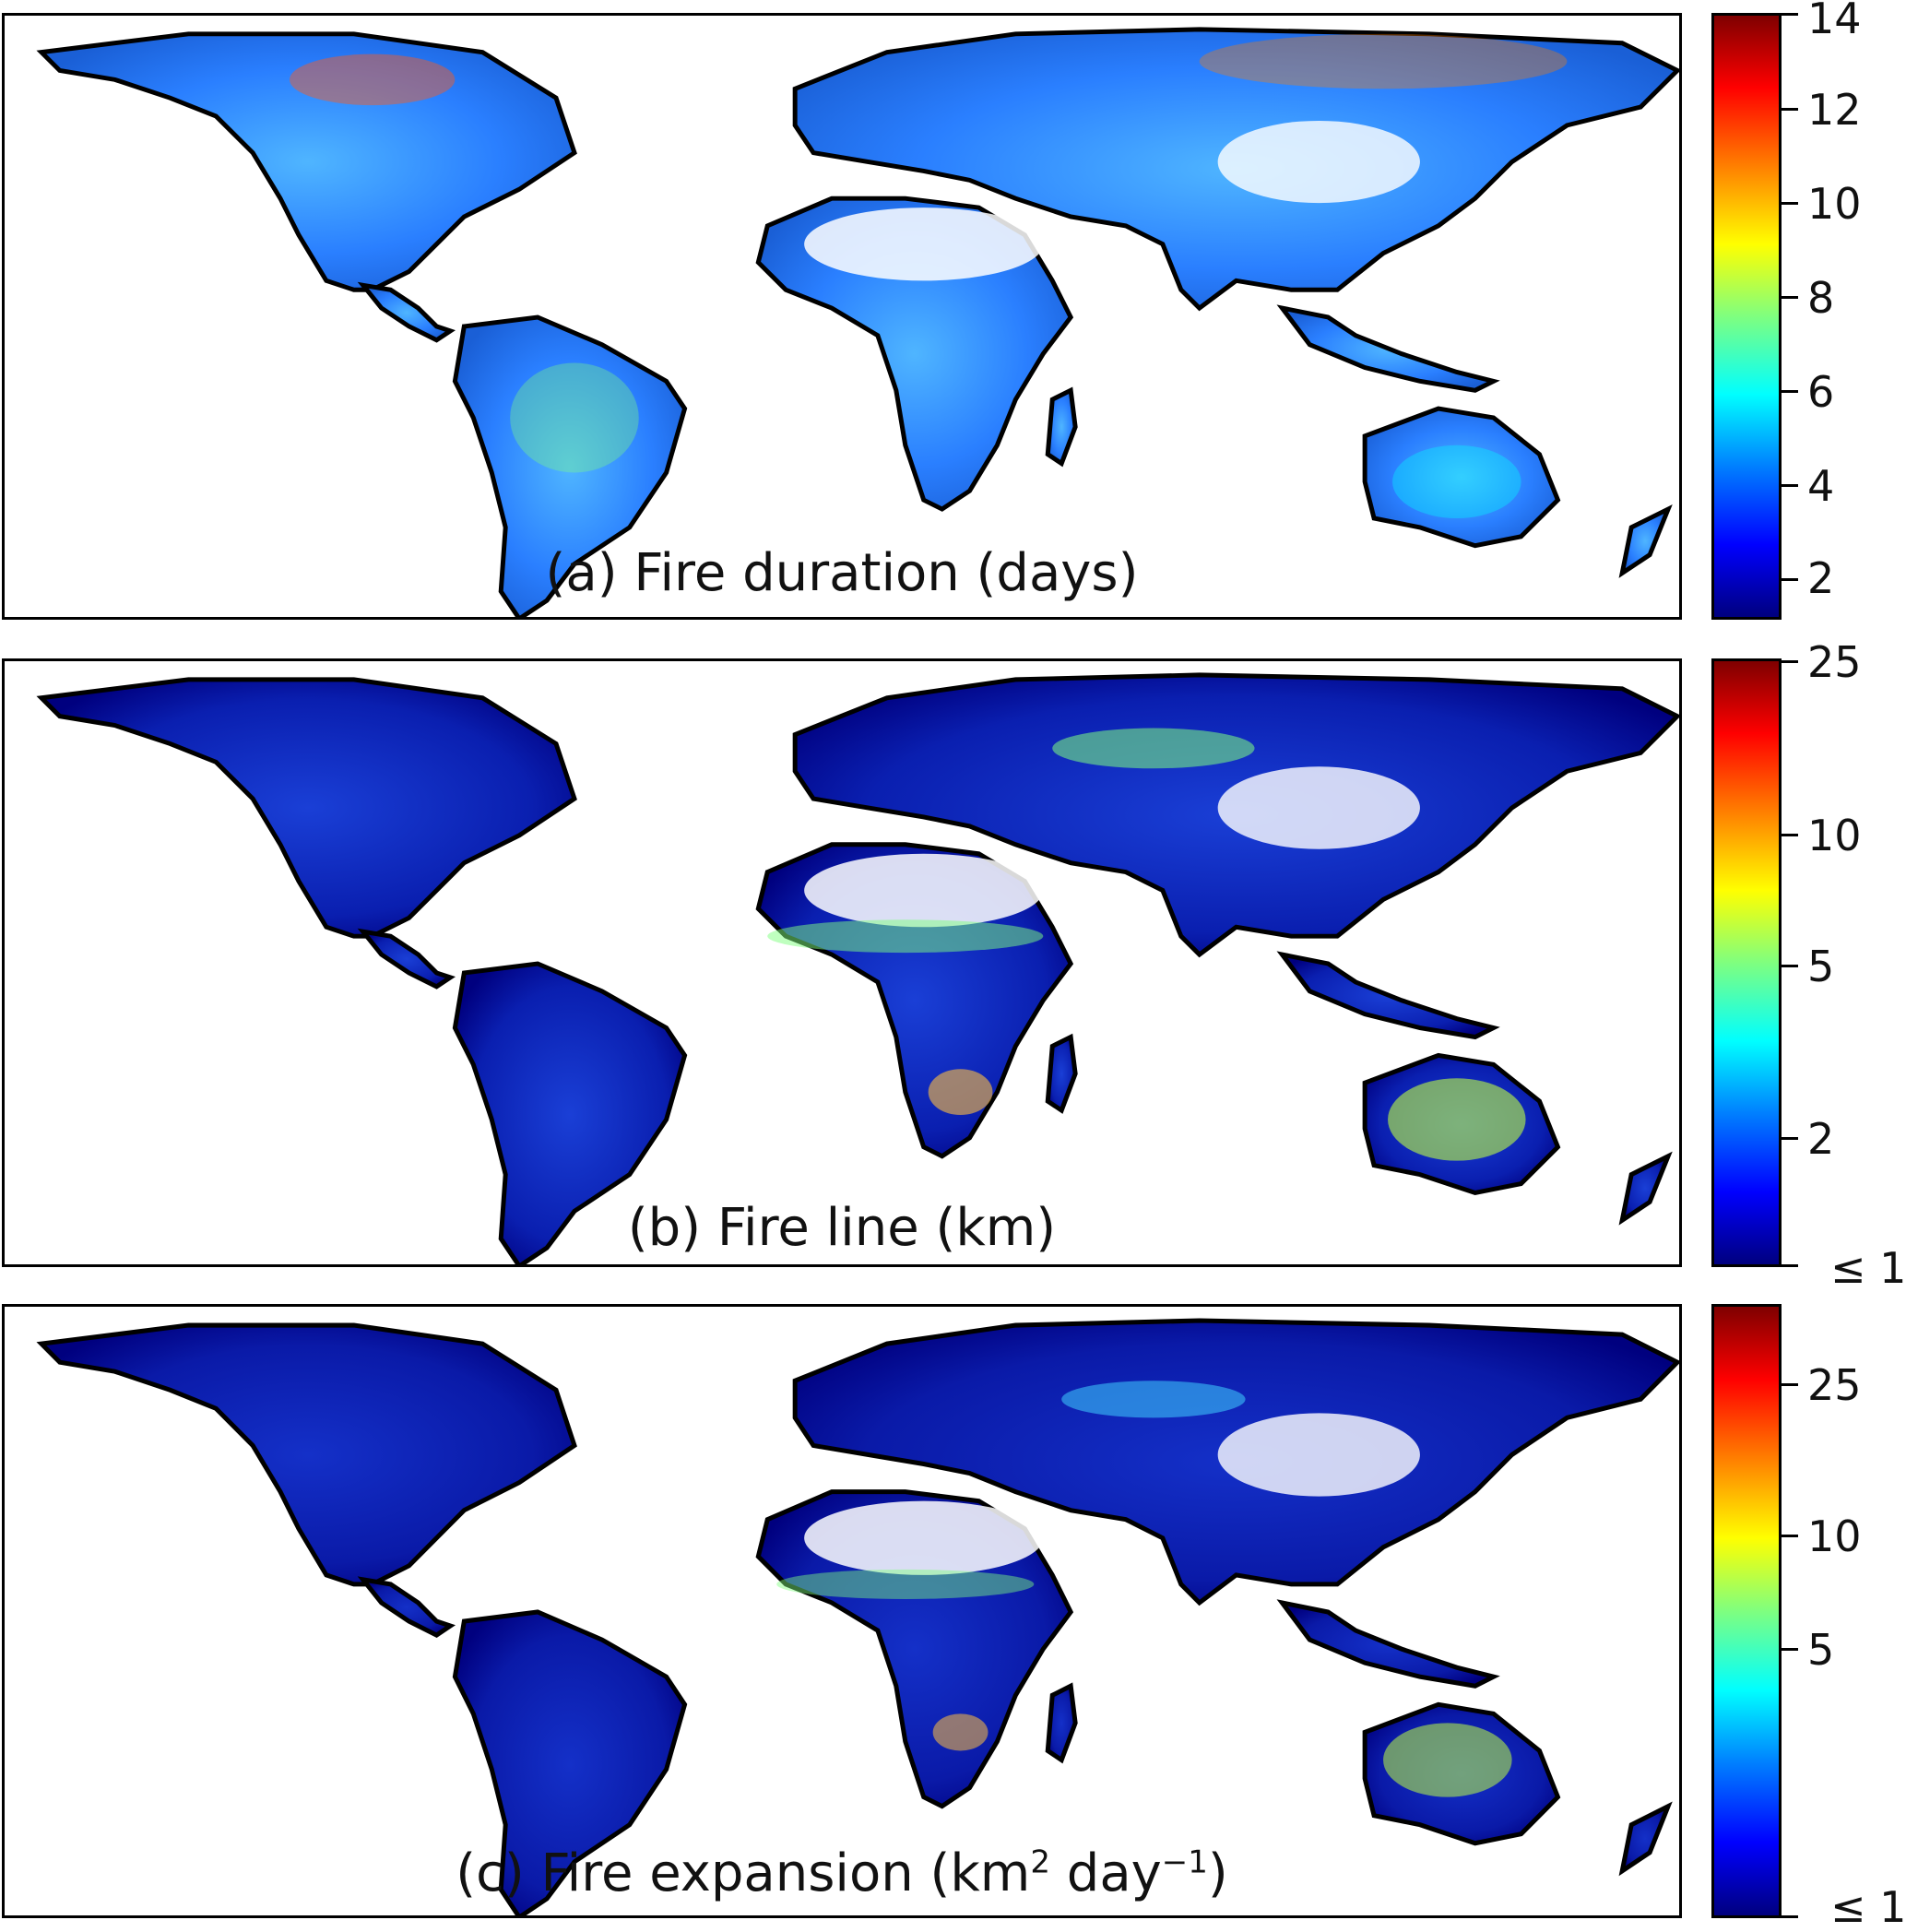 This screenshot has height=1932, width=1906. What do you see at coordinates (1154, 1399) in the screenshot?
I see `kazakh-steppe-c` at bounding box center [1154, 1399].